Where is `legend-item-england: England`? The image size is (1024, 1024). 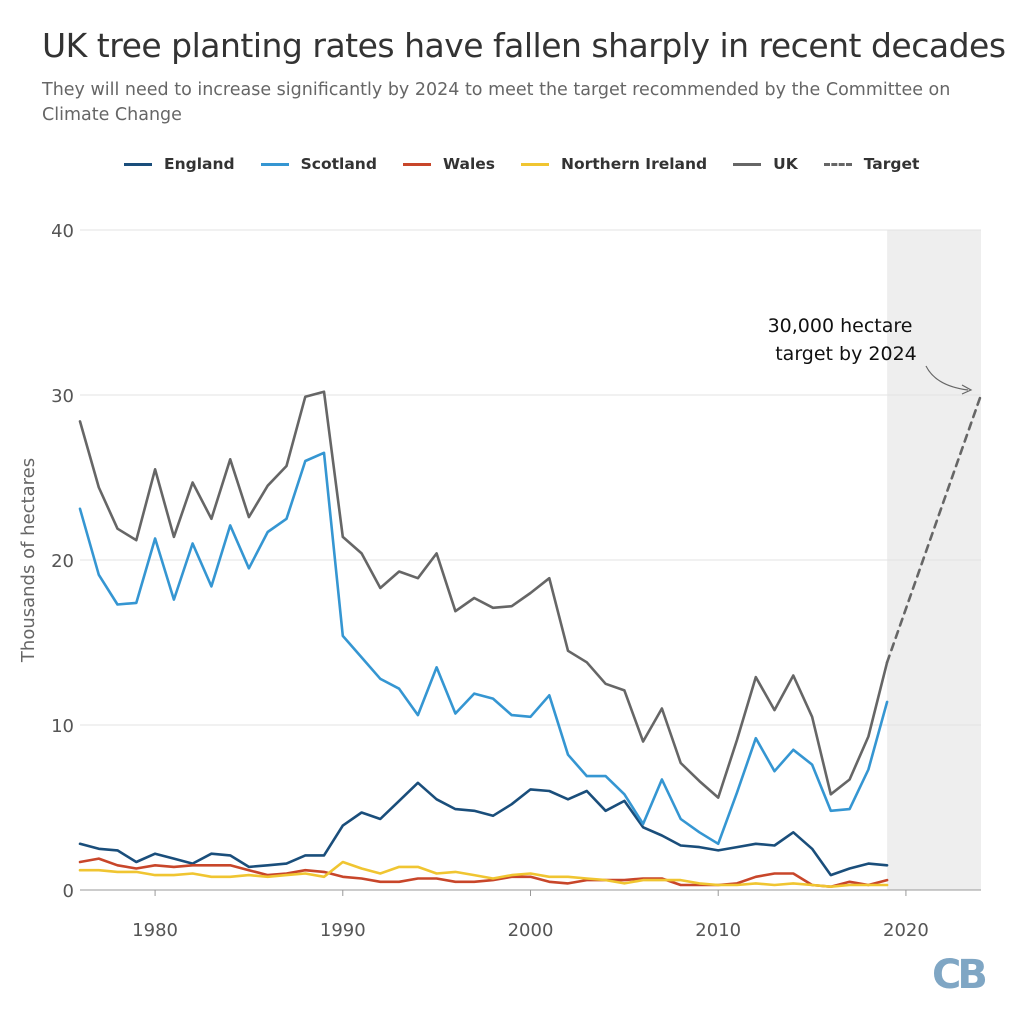
legend-item-england: England is located at coordinates (179, 164).